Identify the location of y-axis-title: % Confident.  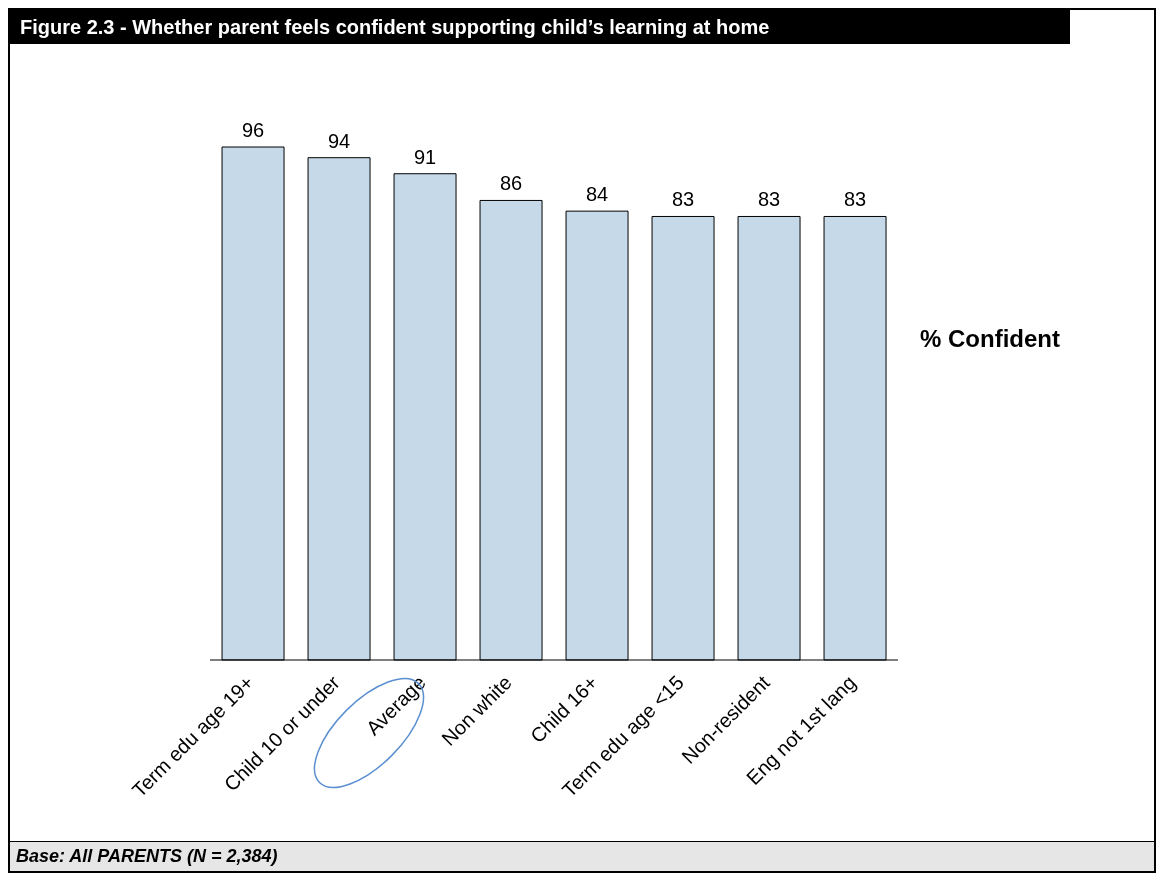
(990, 339).